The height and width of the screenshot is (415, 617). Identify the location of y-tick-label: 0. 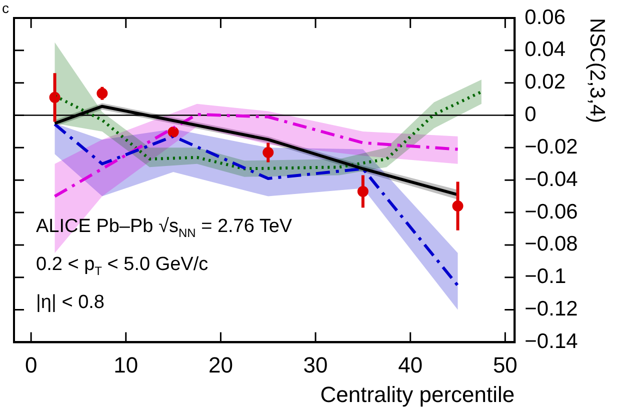
(530, 114).